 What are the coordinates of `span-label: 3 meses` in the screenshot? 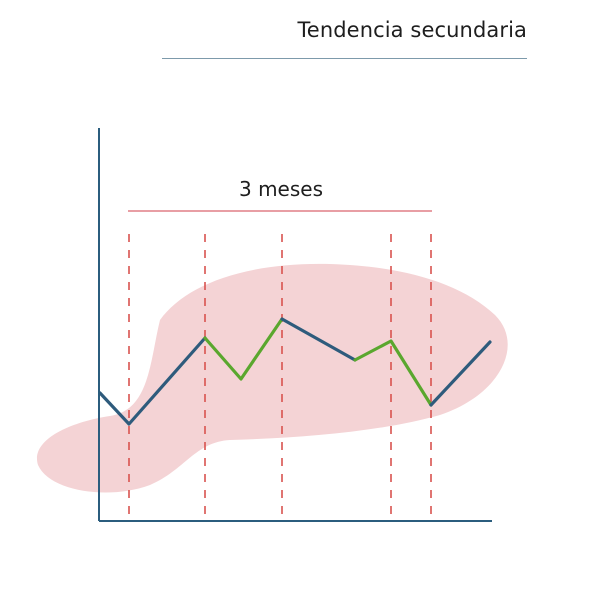 It's located at (280, 189).